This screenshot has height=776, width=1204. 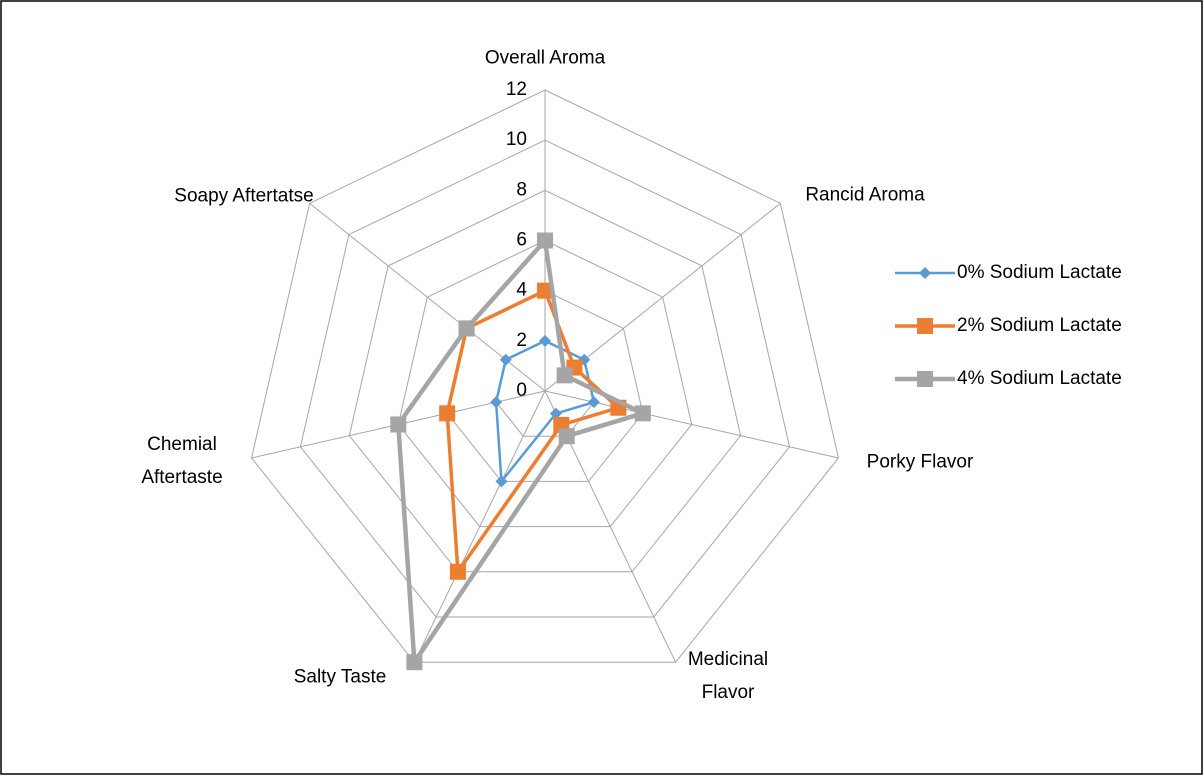 I want to click on tick-label: 12, so click(x=516, y=89).